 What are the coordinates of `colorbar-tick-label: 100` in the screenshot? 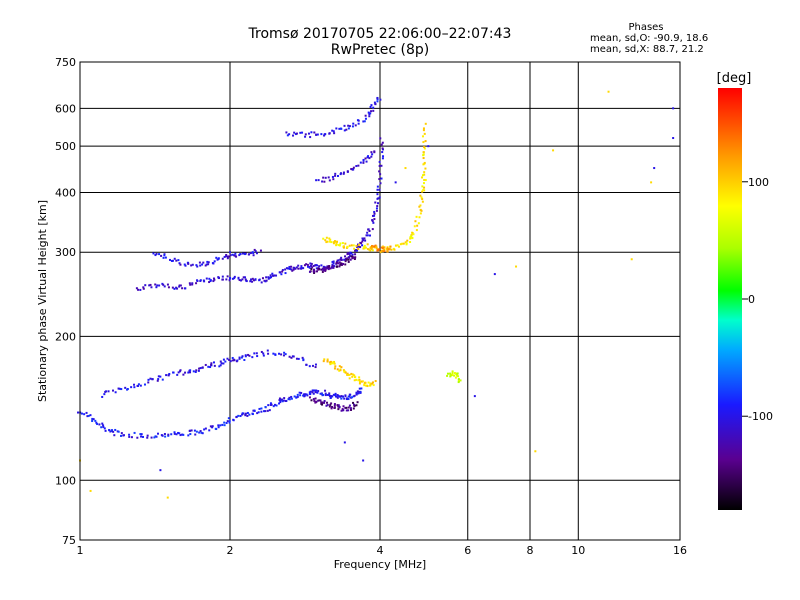 It's located at (758, 182).